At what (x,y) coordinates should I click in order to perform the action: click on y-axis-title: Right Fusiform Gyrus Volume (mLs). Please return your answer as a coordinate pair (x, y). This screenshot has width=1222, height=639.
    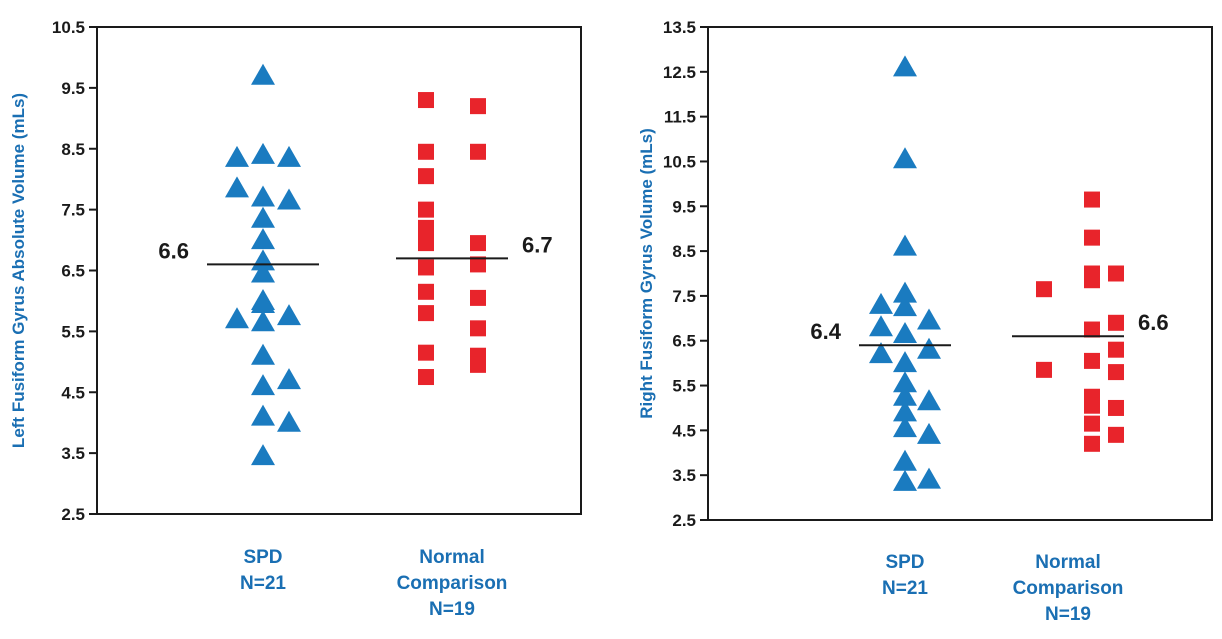
    Looking at the image, I should click on (646, 273).